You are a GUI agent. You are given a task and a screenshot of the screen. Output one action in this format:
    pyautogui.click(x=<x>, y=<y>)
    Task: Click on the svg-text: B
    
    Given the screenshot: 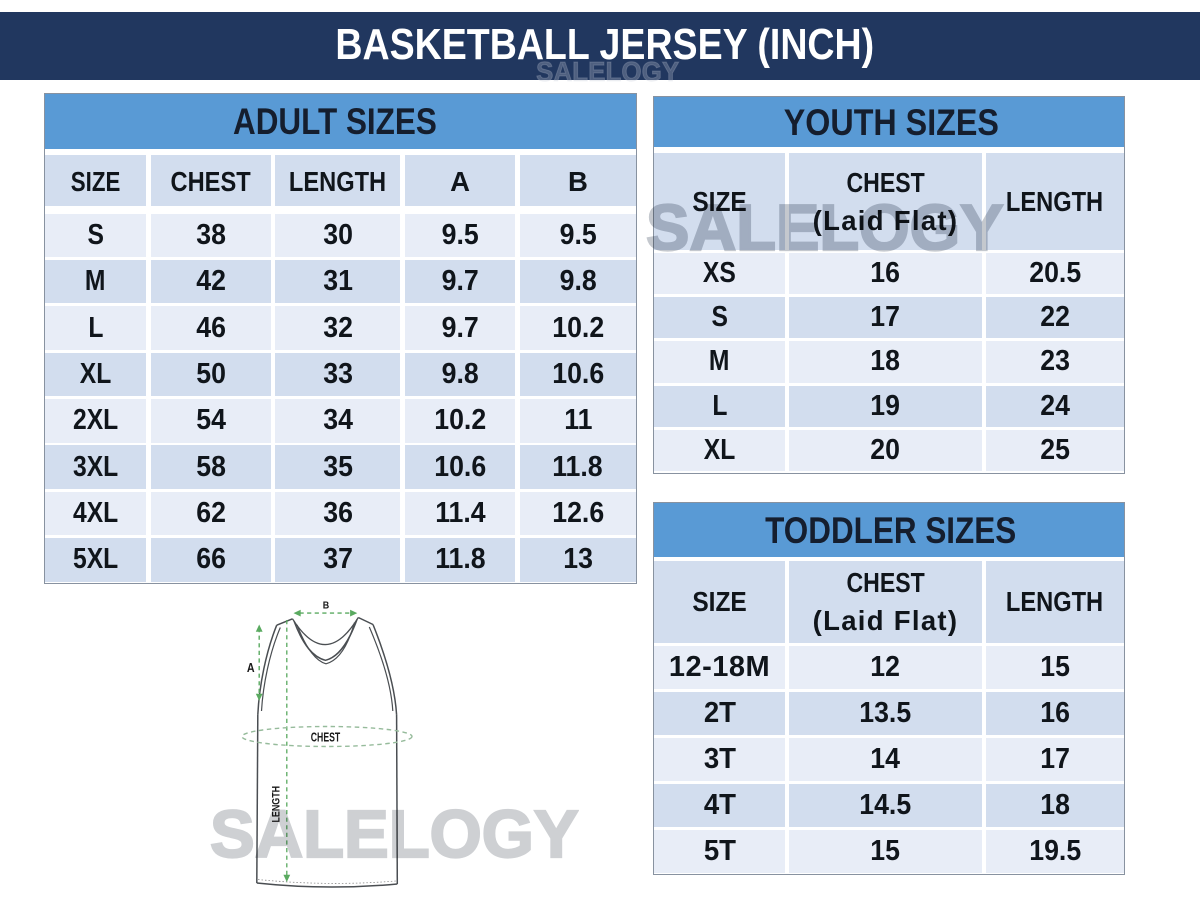 What is the action you would take?
    pyautogui.click(x=326, y=606)
    